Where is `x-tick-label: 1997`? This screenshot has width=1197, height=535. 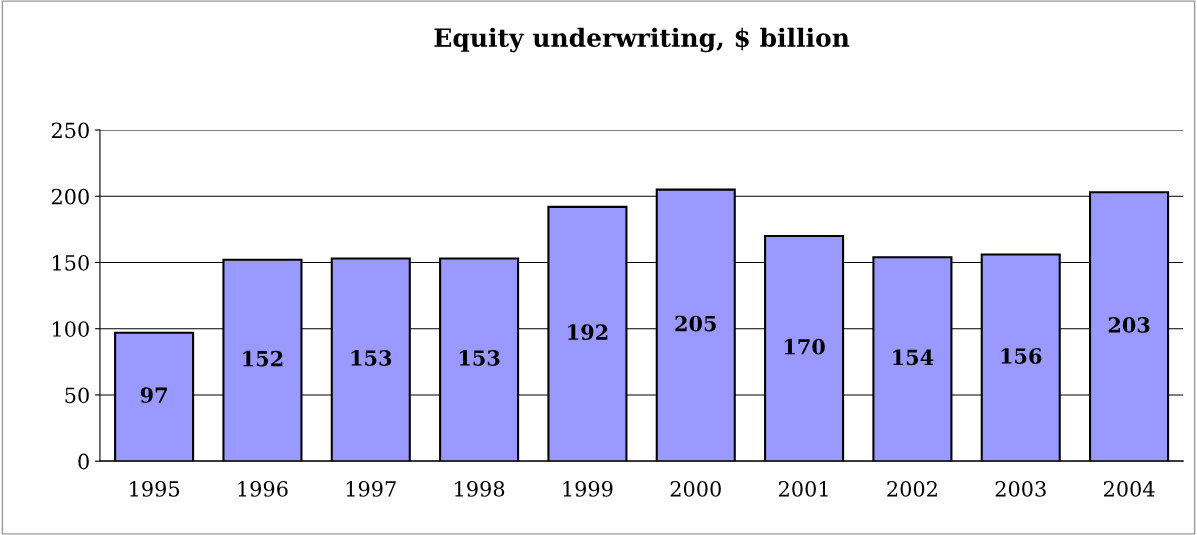 x-tick-label: 1997 is located at coordinates (371, 488).